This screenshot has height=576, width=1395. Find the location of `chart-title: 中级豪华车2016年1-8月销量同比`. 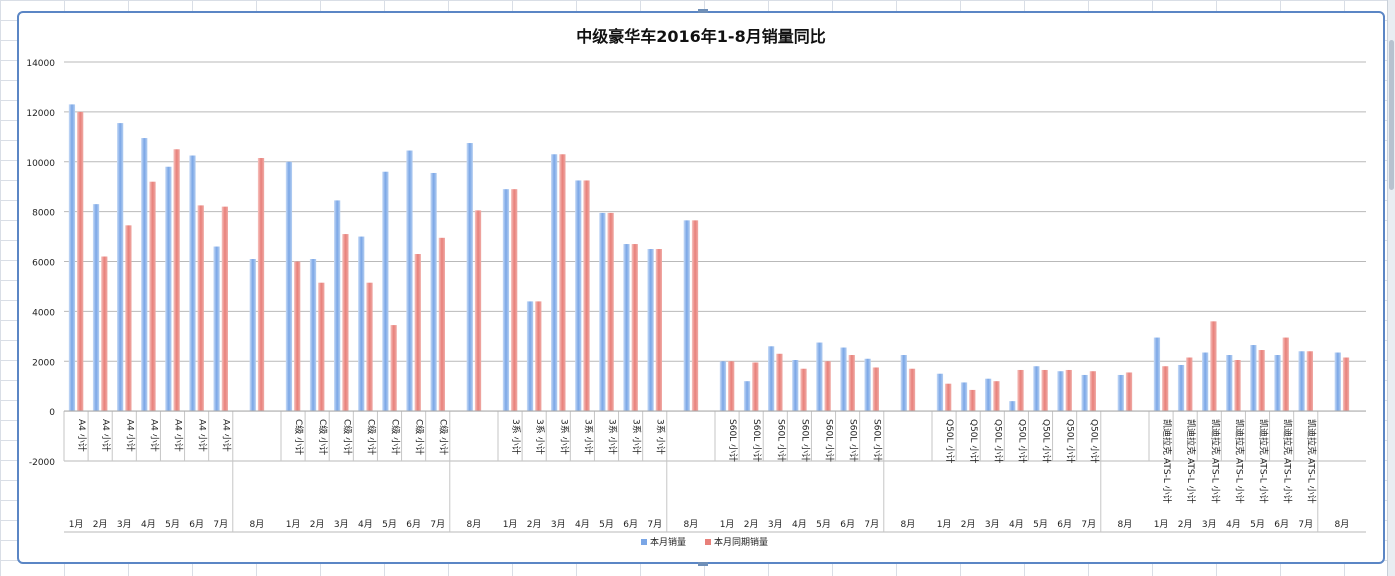

chart-title: 中级豪华车2016年1-8月销量同比 is located at coordinates (700, 36).